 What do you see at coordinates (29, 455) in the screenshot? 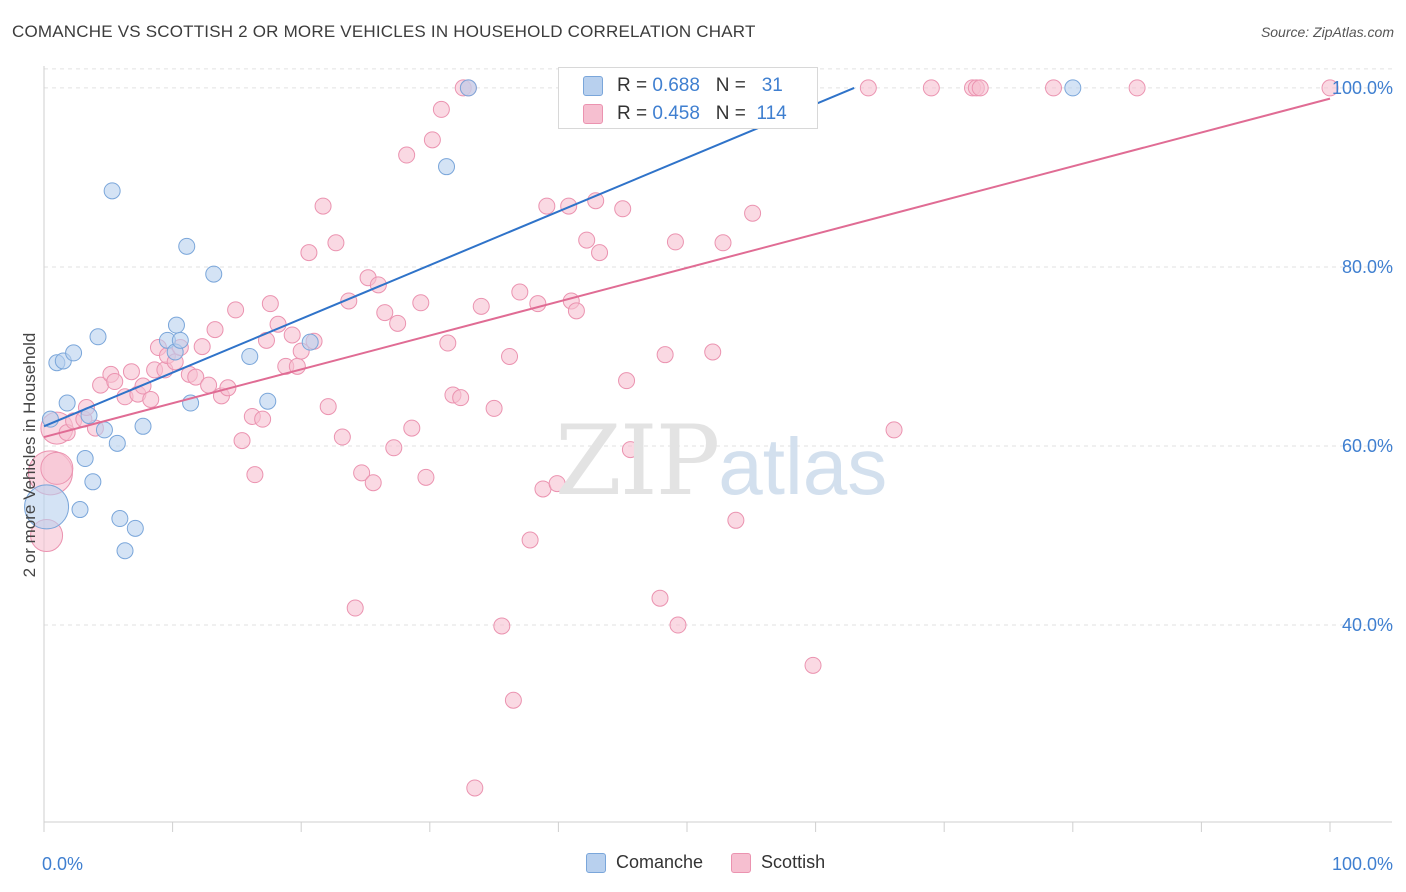
I see `y-axis-title: 2 or more Vehicles in Household` at bounding box center [29, 455].